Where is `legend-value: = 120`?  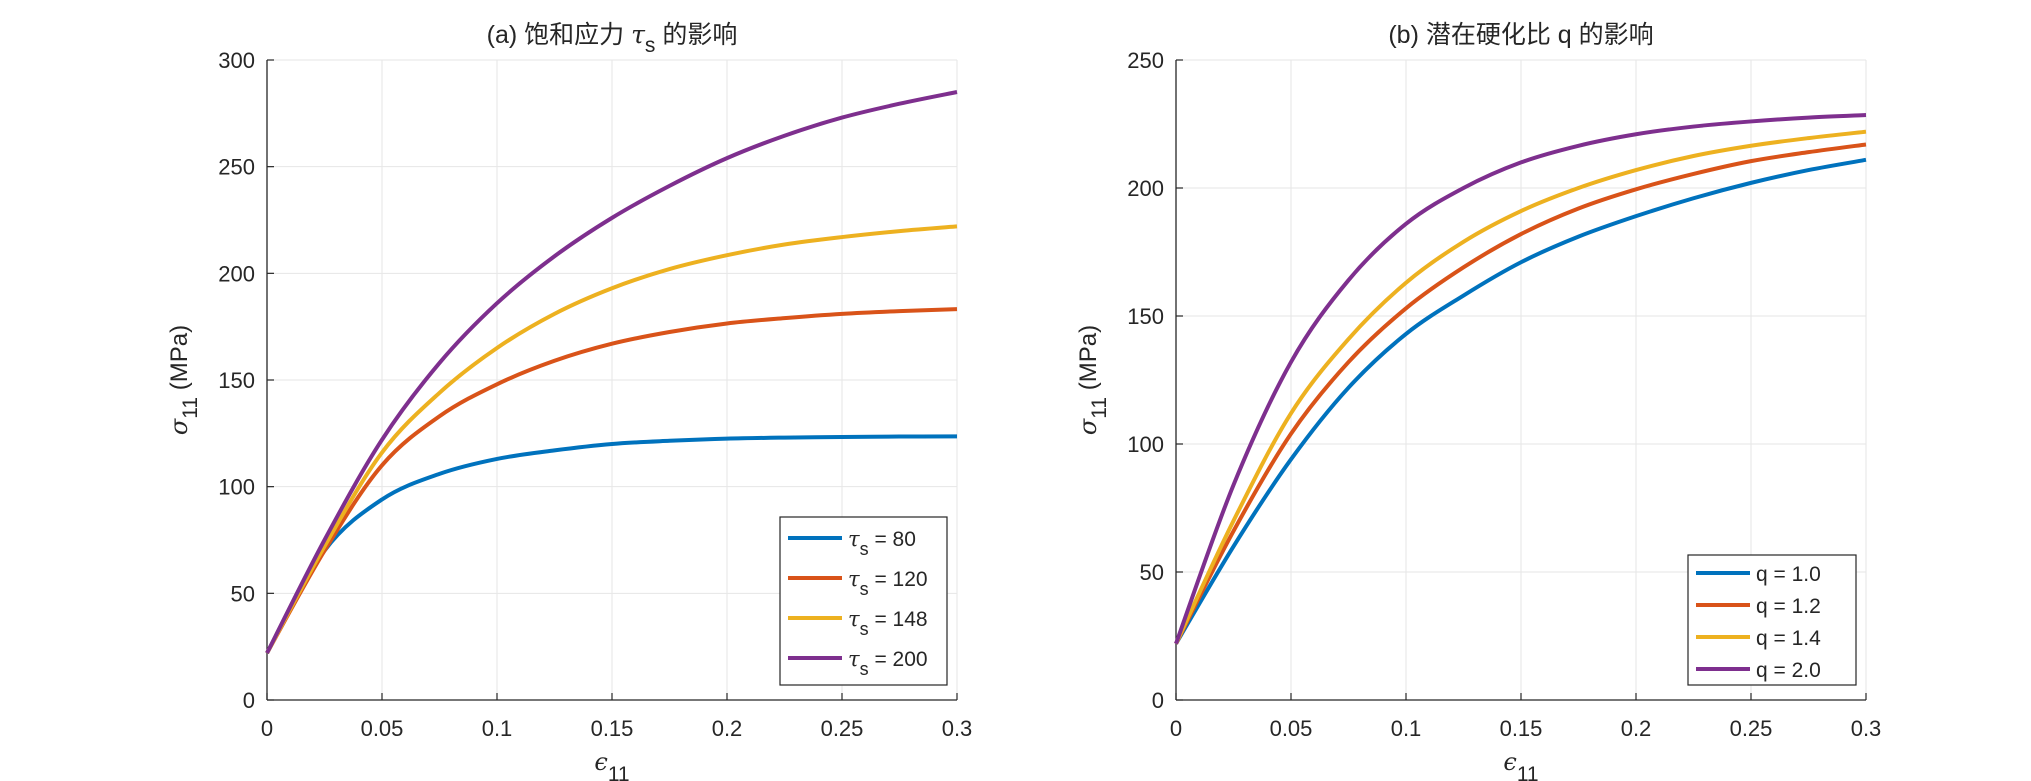 legend-value: = 120 is located at coordinates (898, 579).